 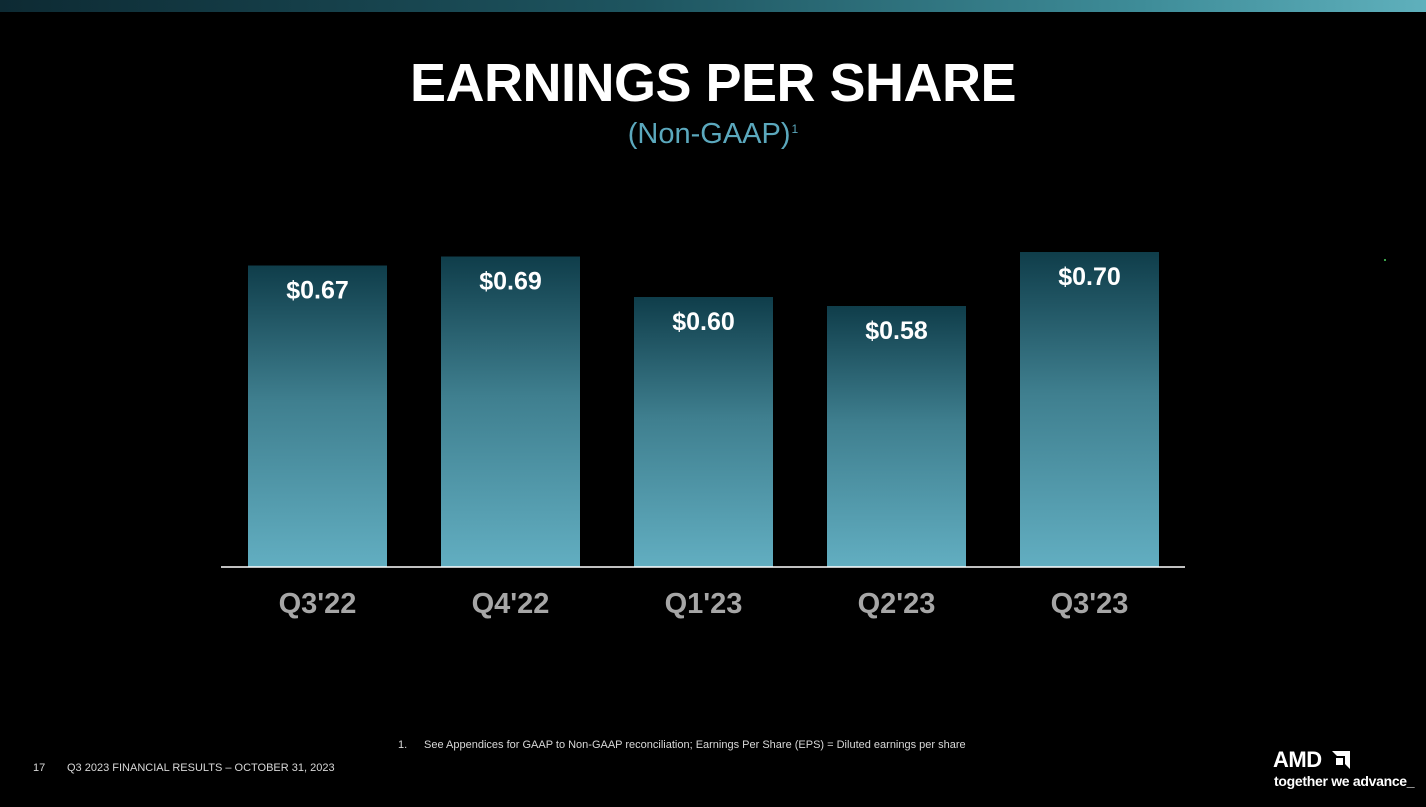 What do you see at coordinates (713, 83) in the screenshot?
I see `slide-title: EARNINGS PER SHARE` at bounding box center [713, 83].